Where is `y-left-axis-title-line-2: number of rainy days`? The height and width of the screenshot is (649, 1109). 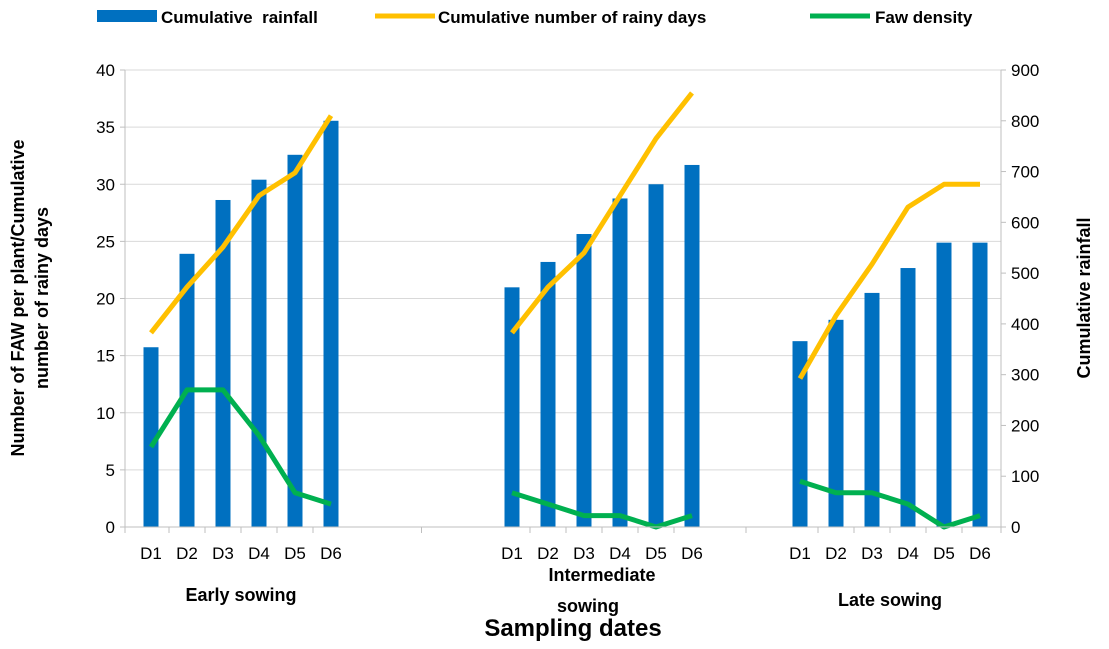 y-left-axis-title-line-2: number of rainy days is located at coordinates (42, 298).